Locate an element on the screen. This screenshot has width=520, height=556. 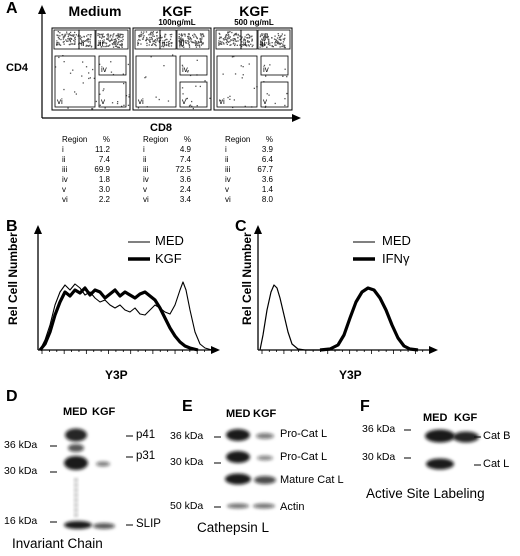
panel-f-caption: Active Site Labeling is located at coordinates (425, 493).